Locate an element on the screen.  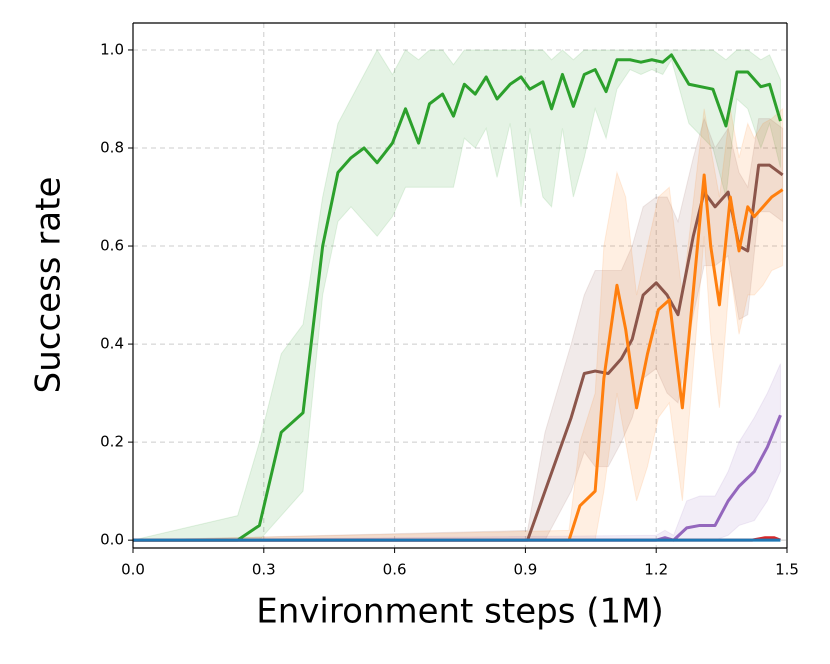
x-tick-label: 0.9 is located at coordinates (525, 570).